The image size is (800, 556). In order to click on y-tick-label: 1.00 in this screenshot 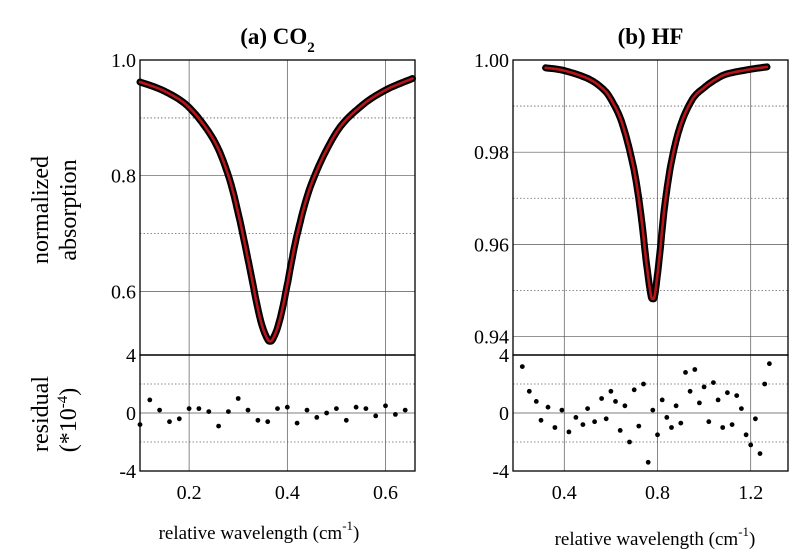, I will do `click(491, 61)`.